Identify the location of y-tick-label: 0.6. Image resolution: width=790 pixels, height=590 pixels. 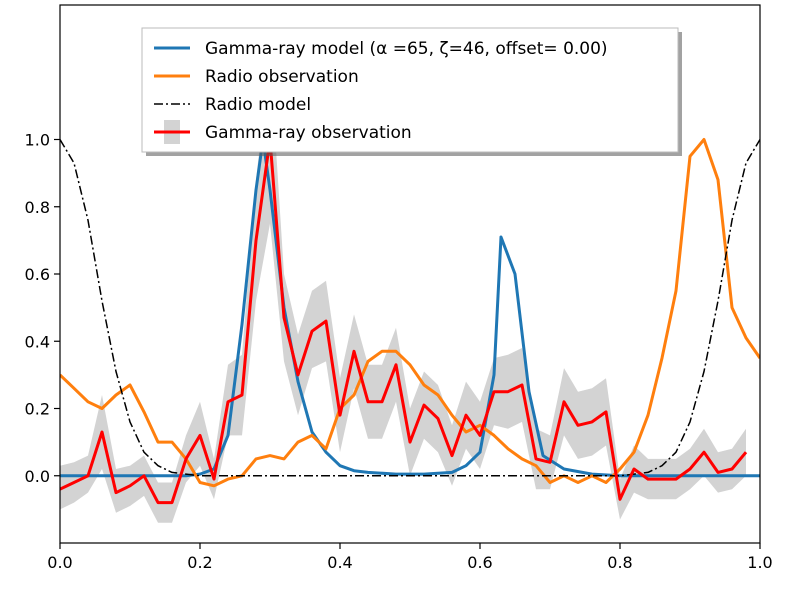
(37, 274).